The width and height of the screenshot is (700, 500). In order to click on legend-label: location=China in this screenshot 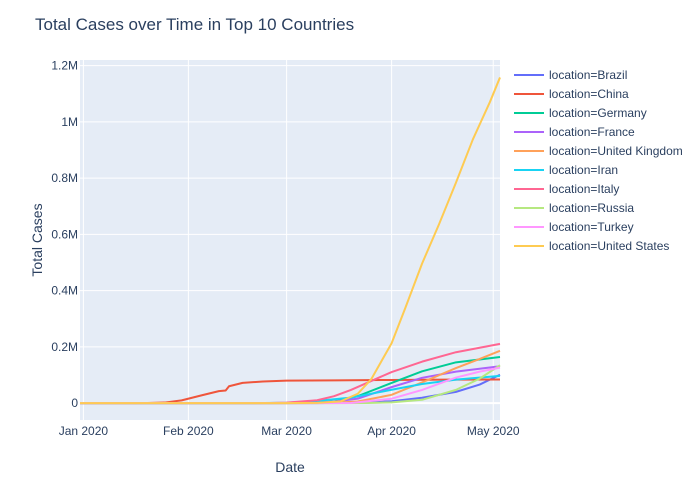, I will do `click(589, 94)`.